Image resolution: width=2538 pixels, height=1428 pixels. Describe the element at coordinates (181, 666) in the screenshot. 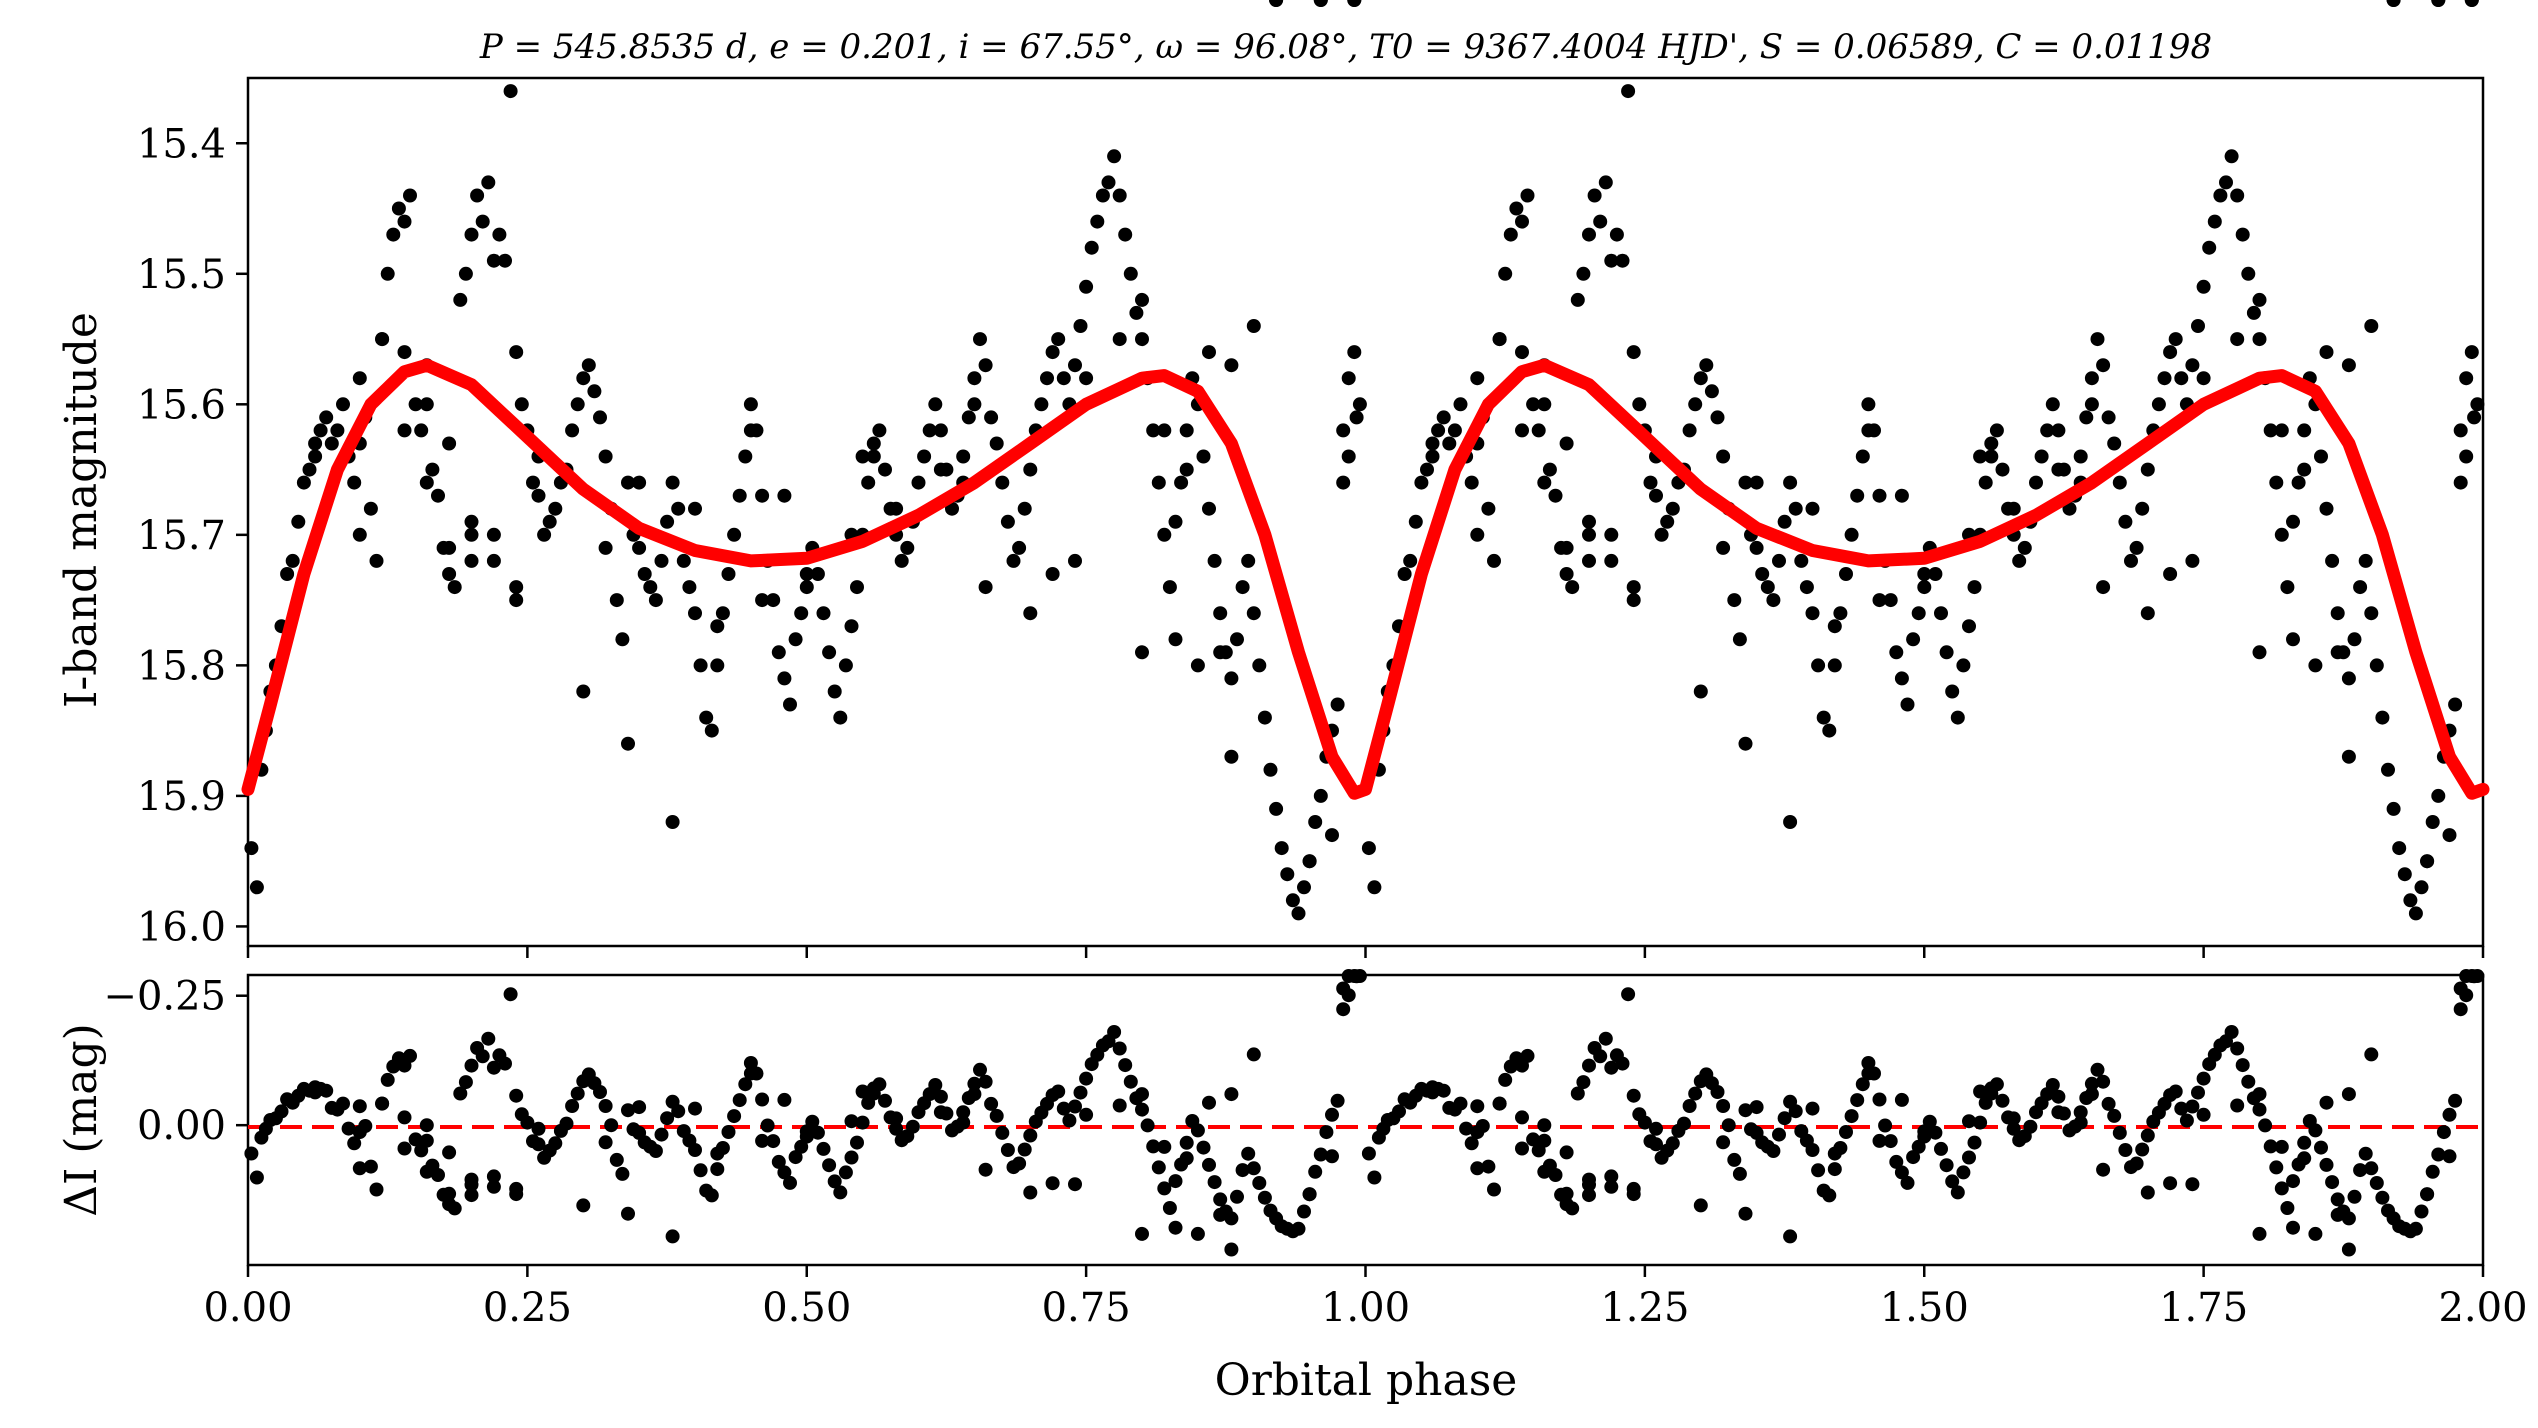

I see `y-tick-label: 15.8` at that location.